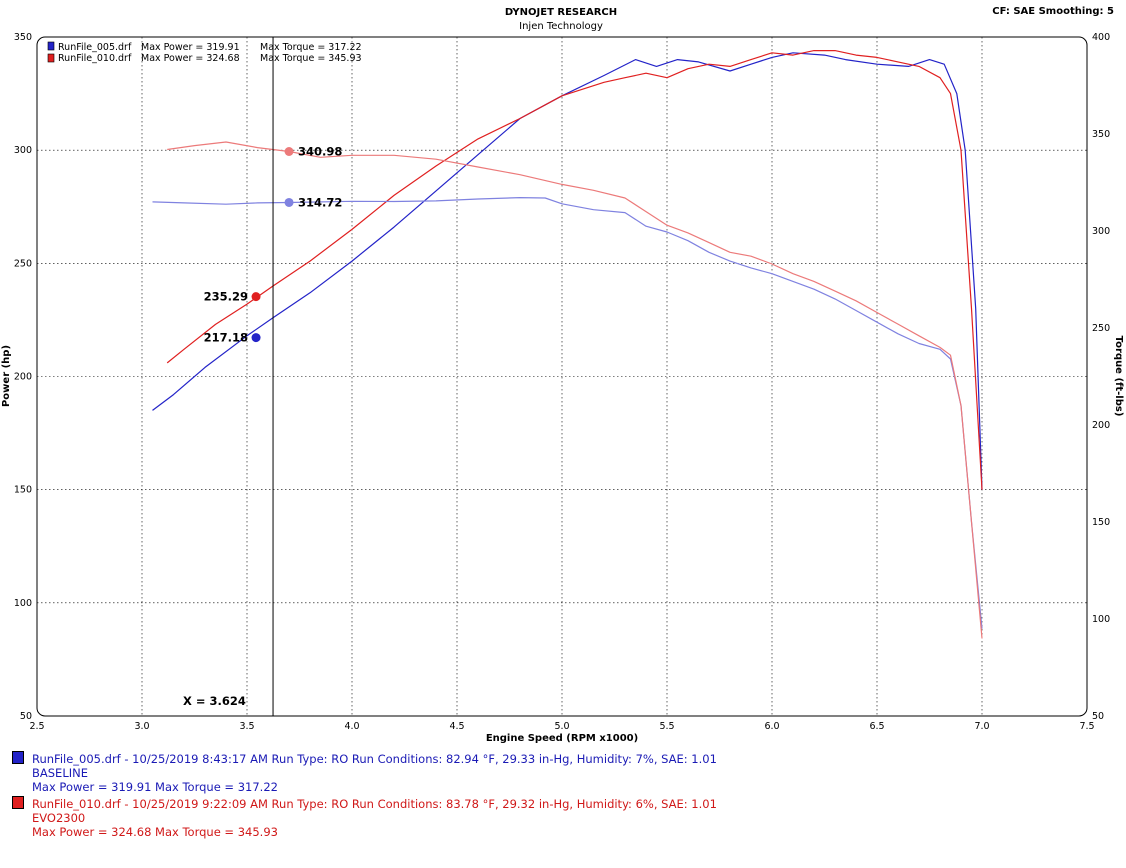 The height and width of the screenshot is (868, 1126). I want to click on cursor-value-label: 235.29, so click(226, 297).